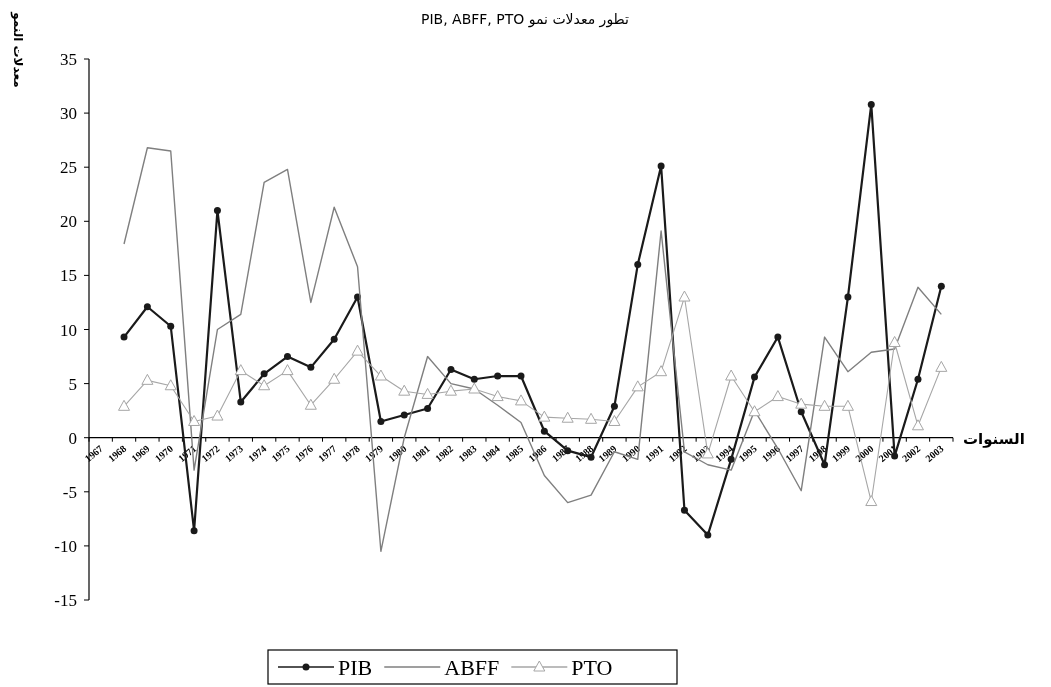  Describe the element at coordinates (654, 453) in the screenshot. I see `x-tick-label: 1991` at that location.